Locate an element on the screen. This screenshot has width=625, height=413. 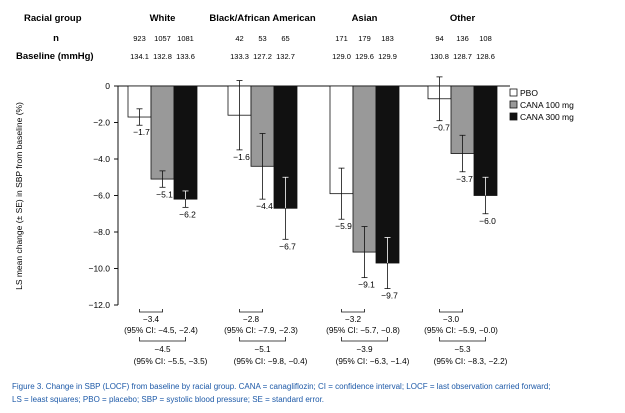
y-tick-label: −12.0 is located at coordinates (99, 305).